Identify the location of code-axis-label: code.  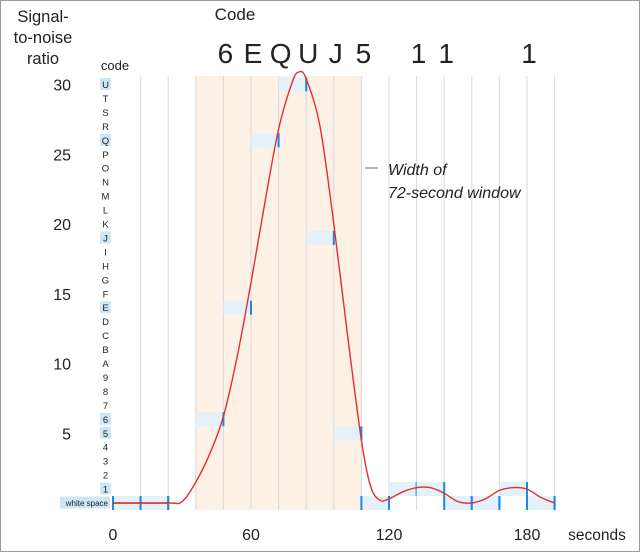
(115, 65).